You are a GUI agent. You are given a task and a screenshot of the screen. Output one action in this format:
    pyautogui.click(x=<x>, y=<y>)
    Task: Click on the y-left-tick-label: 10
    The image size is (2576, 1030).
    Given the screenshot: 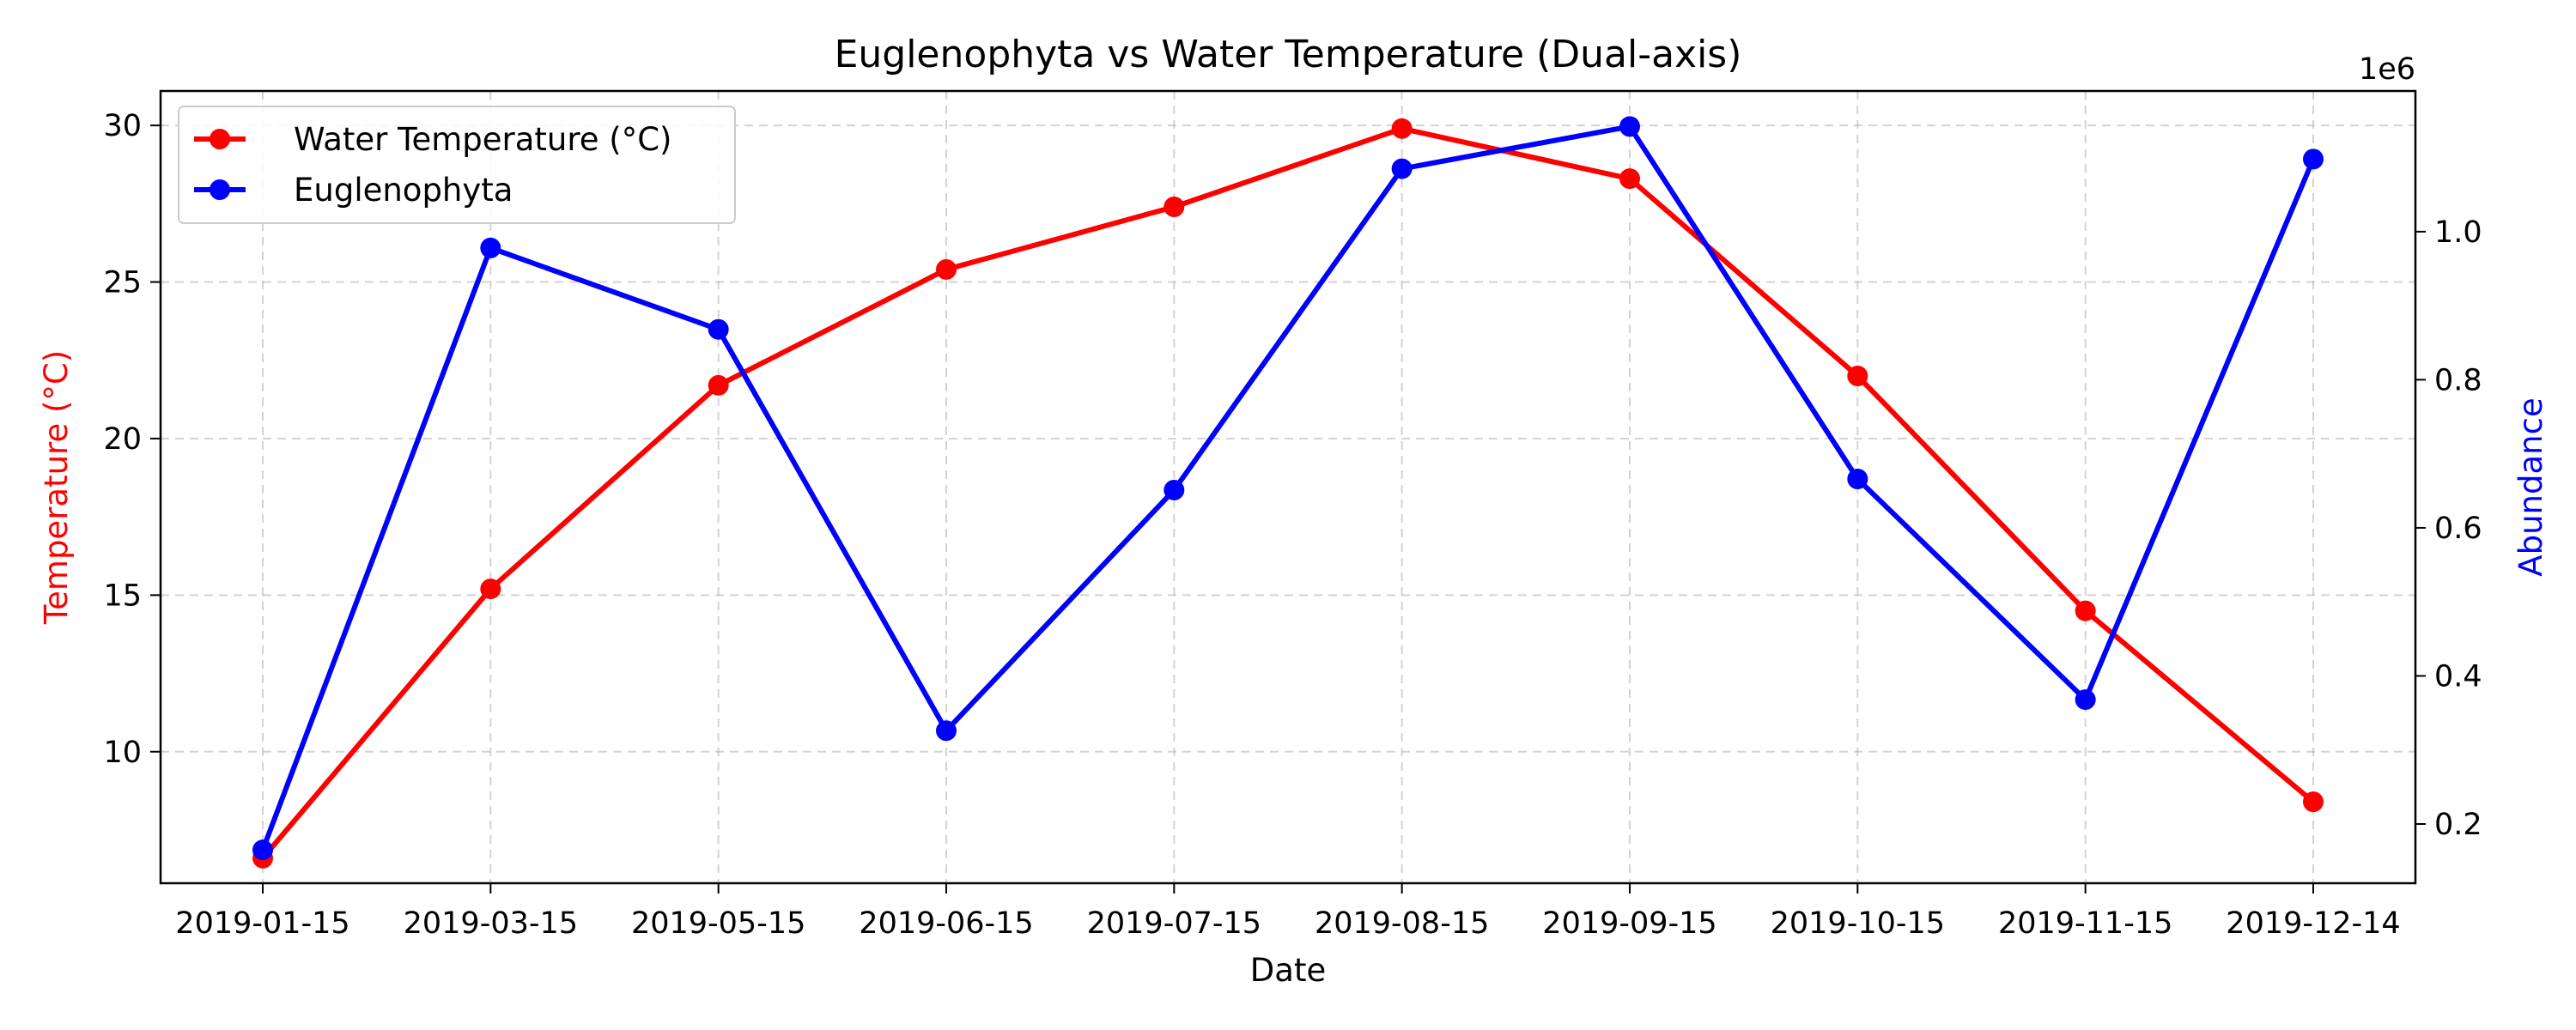 What is the action you would take?
    pyautogui.click(x=123, y=753)
    